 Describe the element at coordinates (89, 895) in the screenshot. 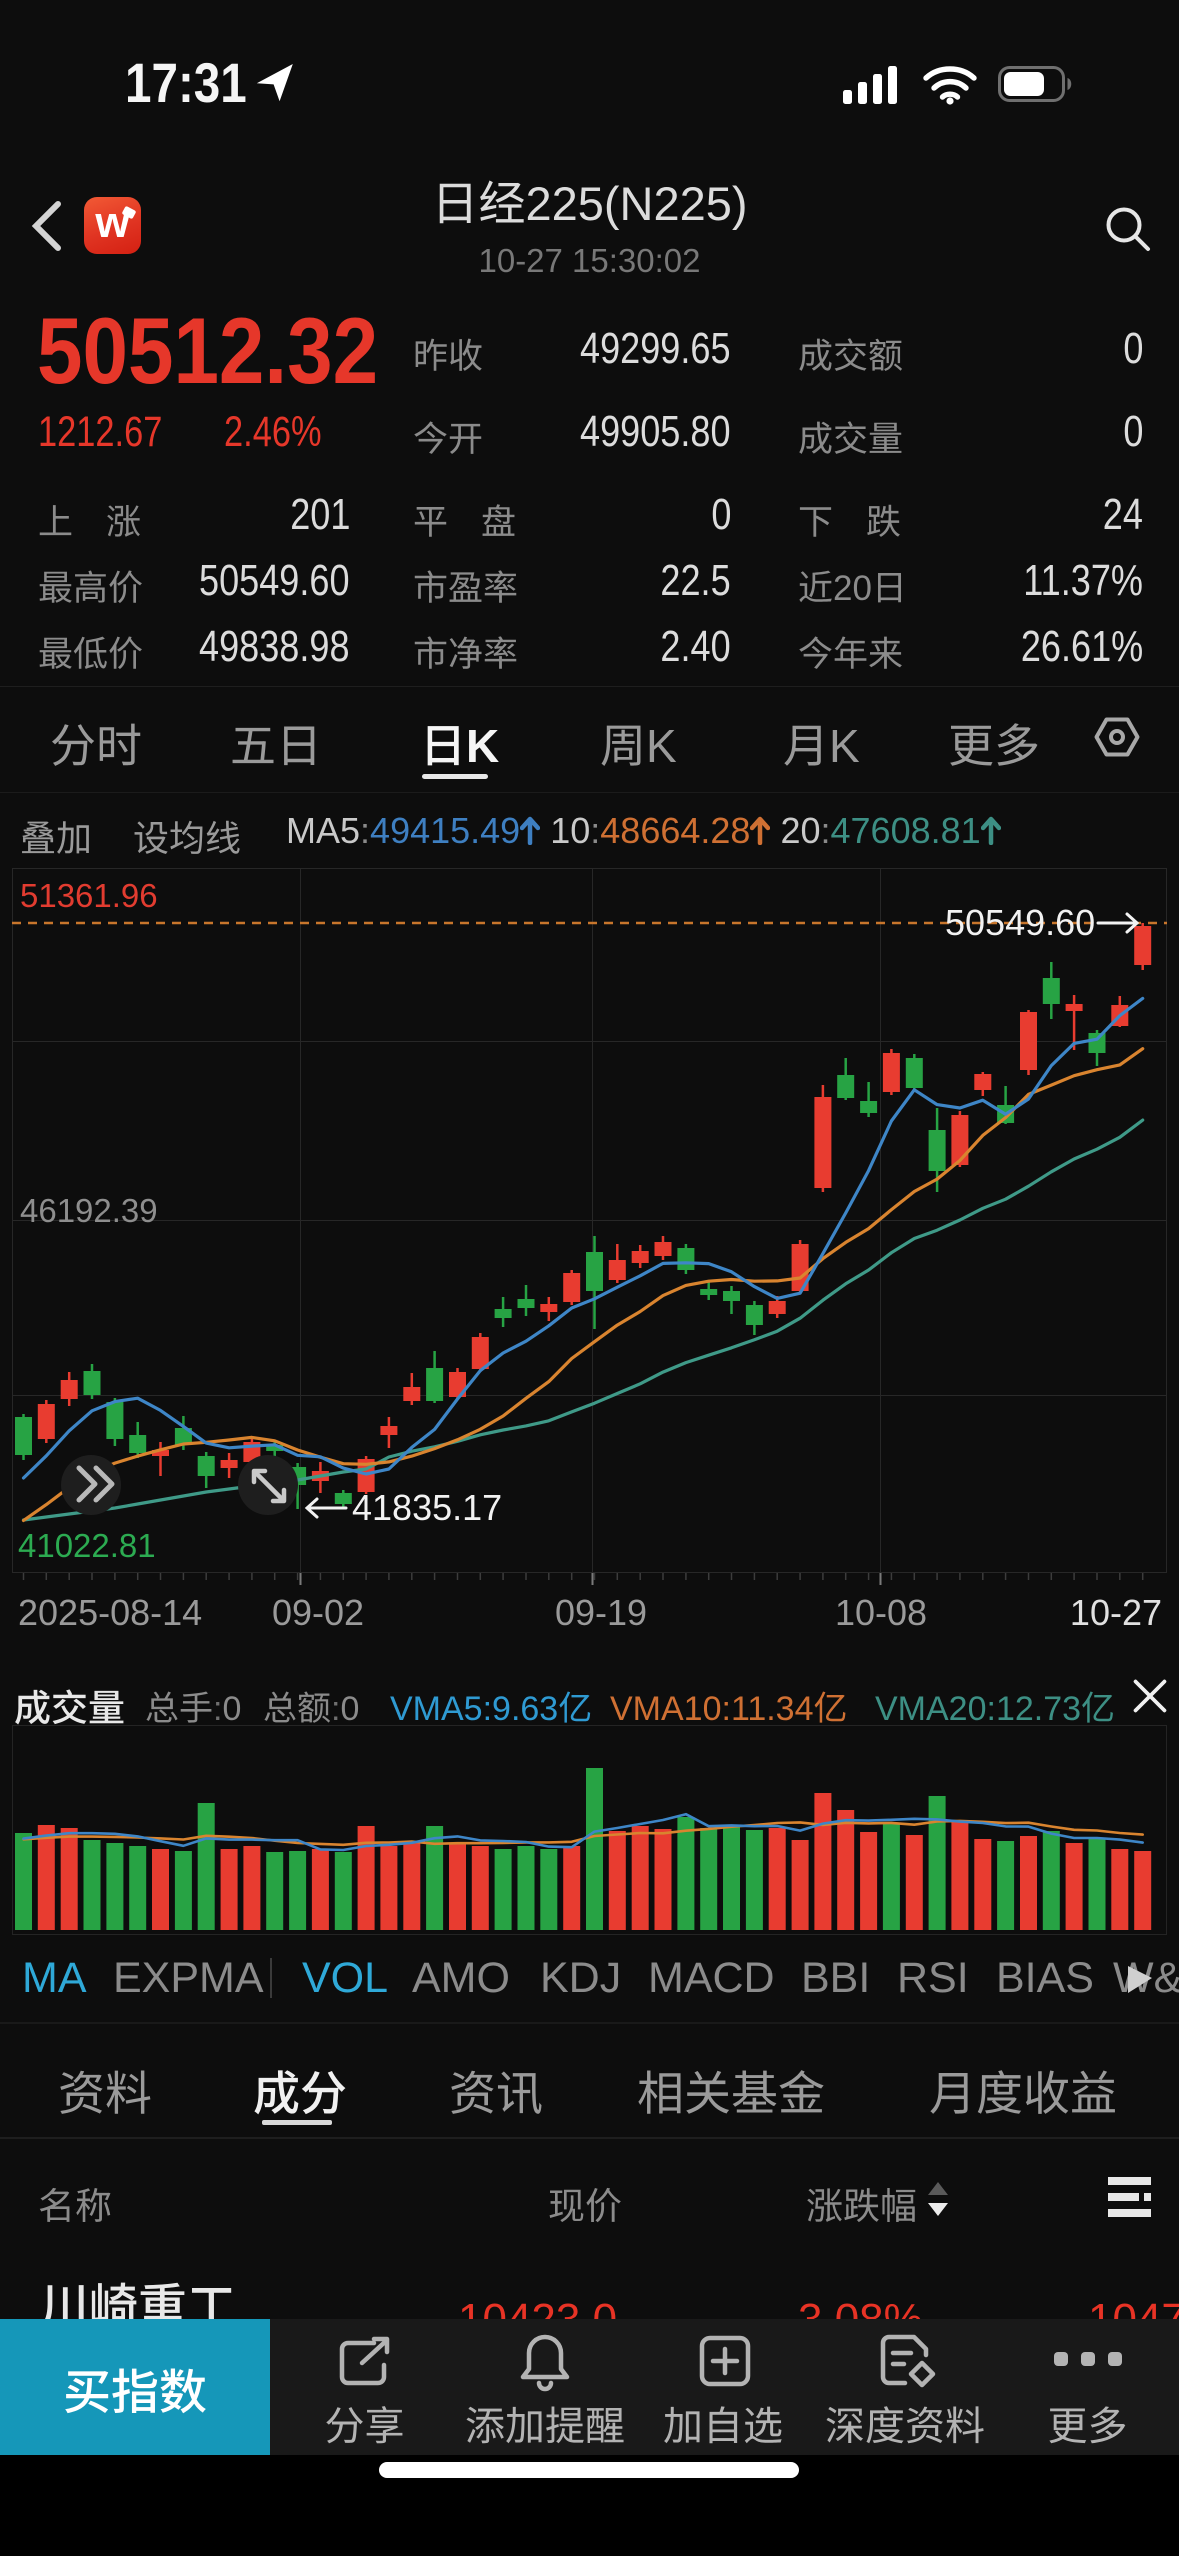

I see `svg-text: 51361.96` at that location.